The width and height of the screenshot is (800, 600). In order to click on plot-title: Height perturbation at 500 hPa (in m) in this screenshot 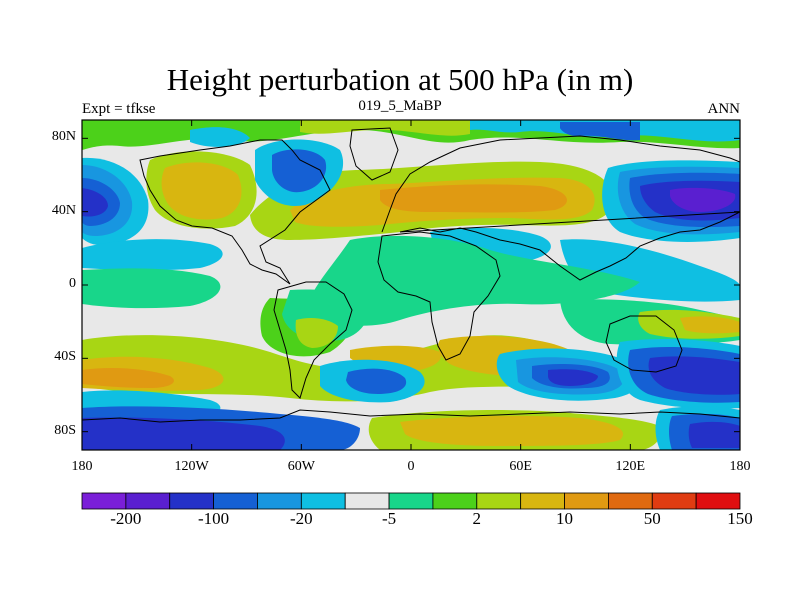, I will do `click(400, 79)`.